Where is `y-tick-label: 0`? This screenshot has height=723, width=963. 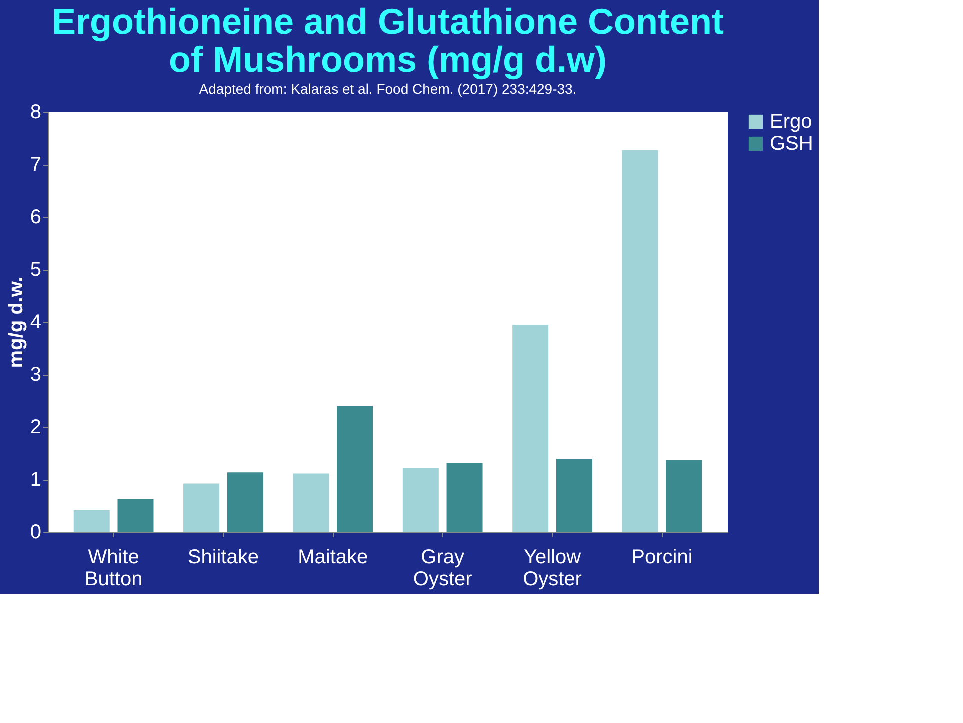
y-tick-label: 0 is located at coordinates (36, 533).